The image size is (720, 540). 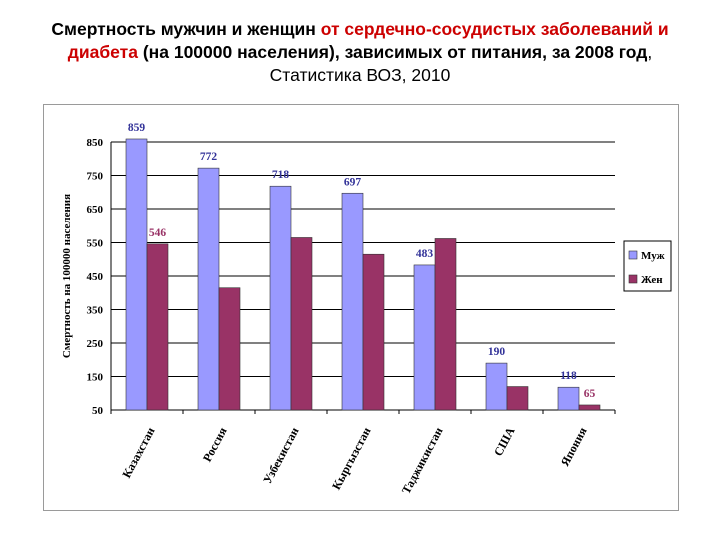 What do you see at coordinates (215, 444) in the screenshot?
I see `category-label: Россия` at bounding box center [215, 444].